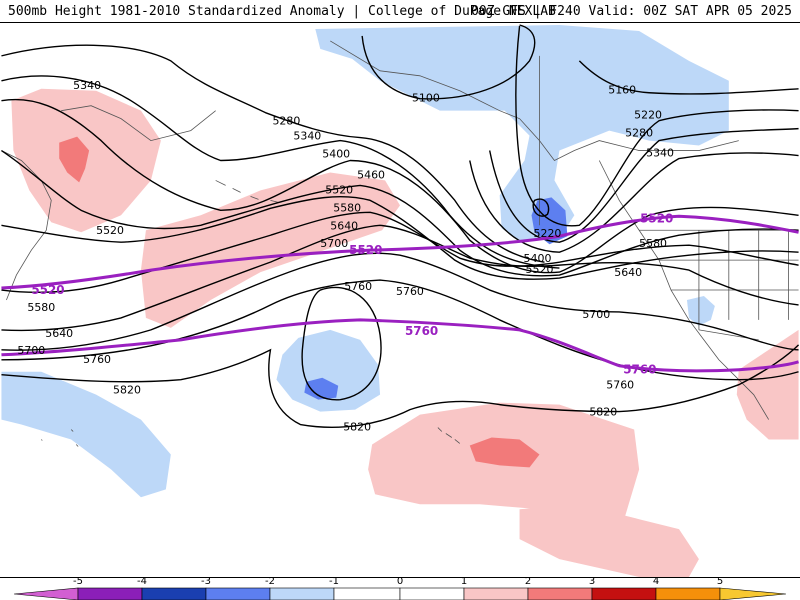 The height and width of the screenshot is (600, 800). I want to click on label-5460: 5460, so click(371, 174).